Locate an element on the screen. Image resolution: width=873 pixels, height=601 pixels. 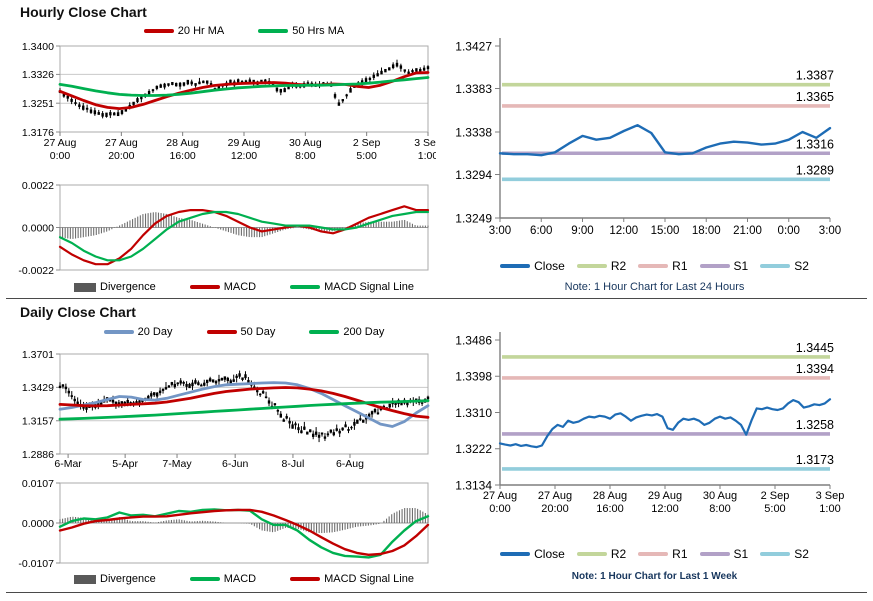
pivot-label-r2: 1.3387 is located at coordinates (815, 76).